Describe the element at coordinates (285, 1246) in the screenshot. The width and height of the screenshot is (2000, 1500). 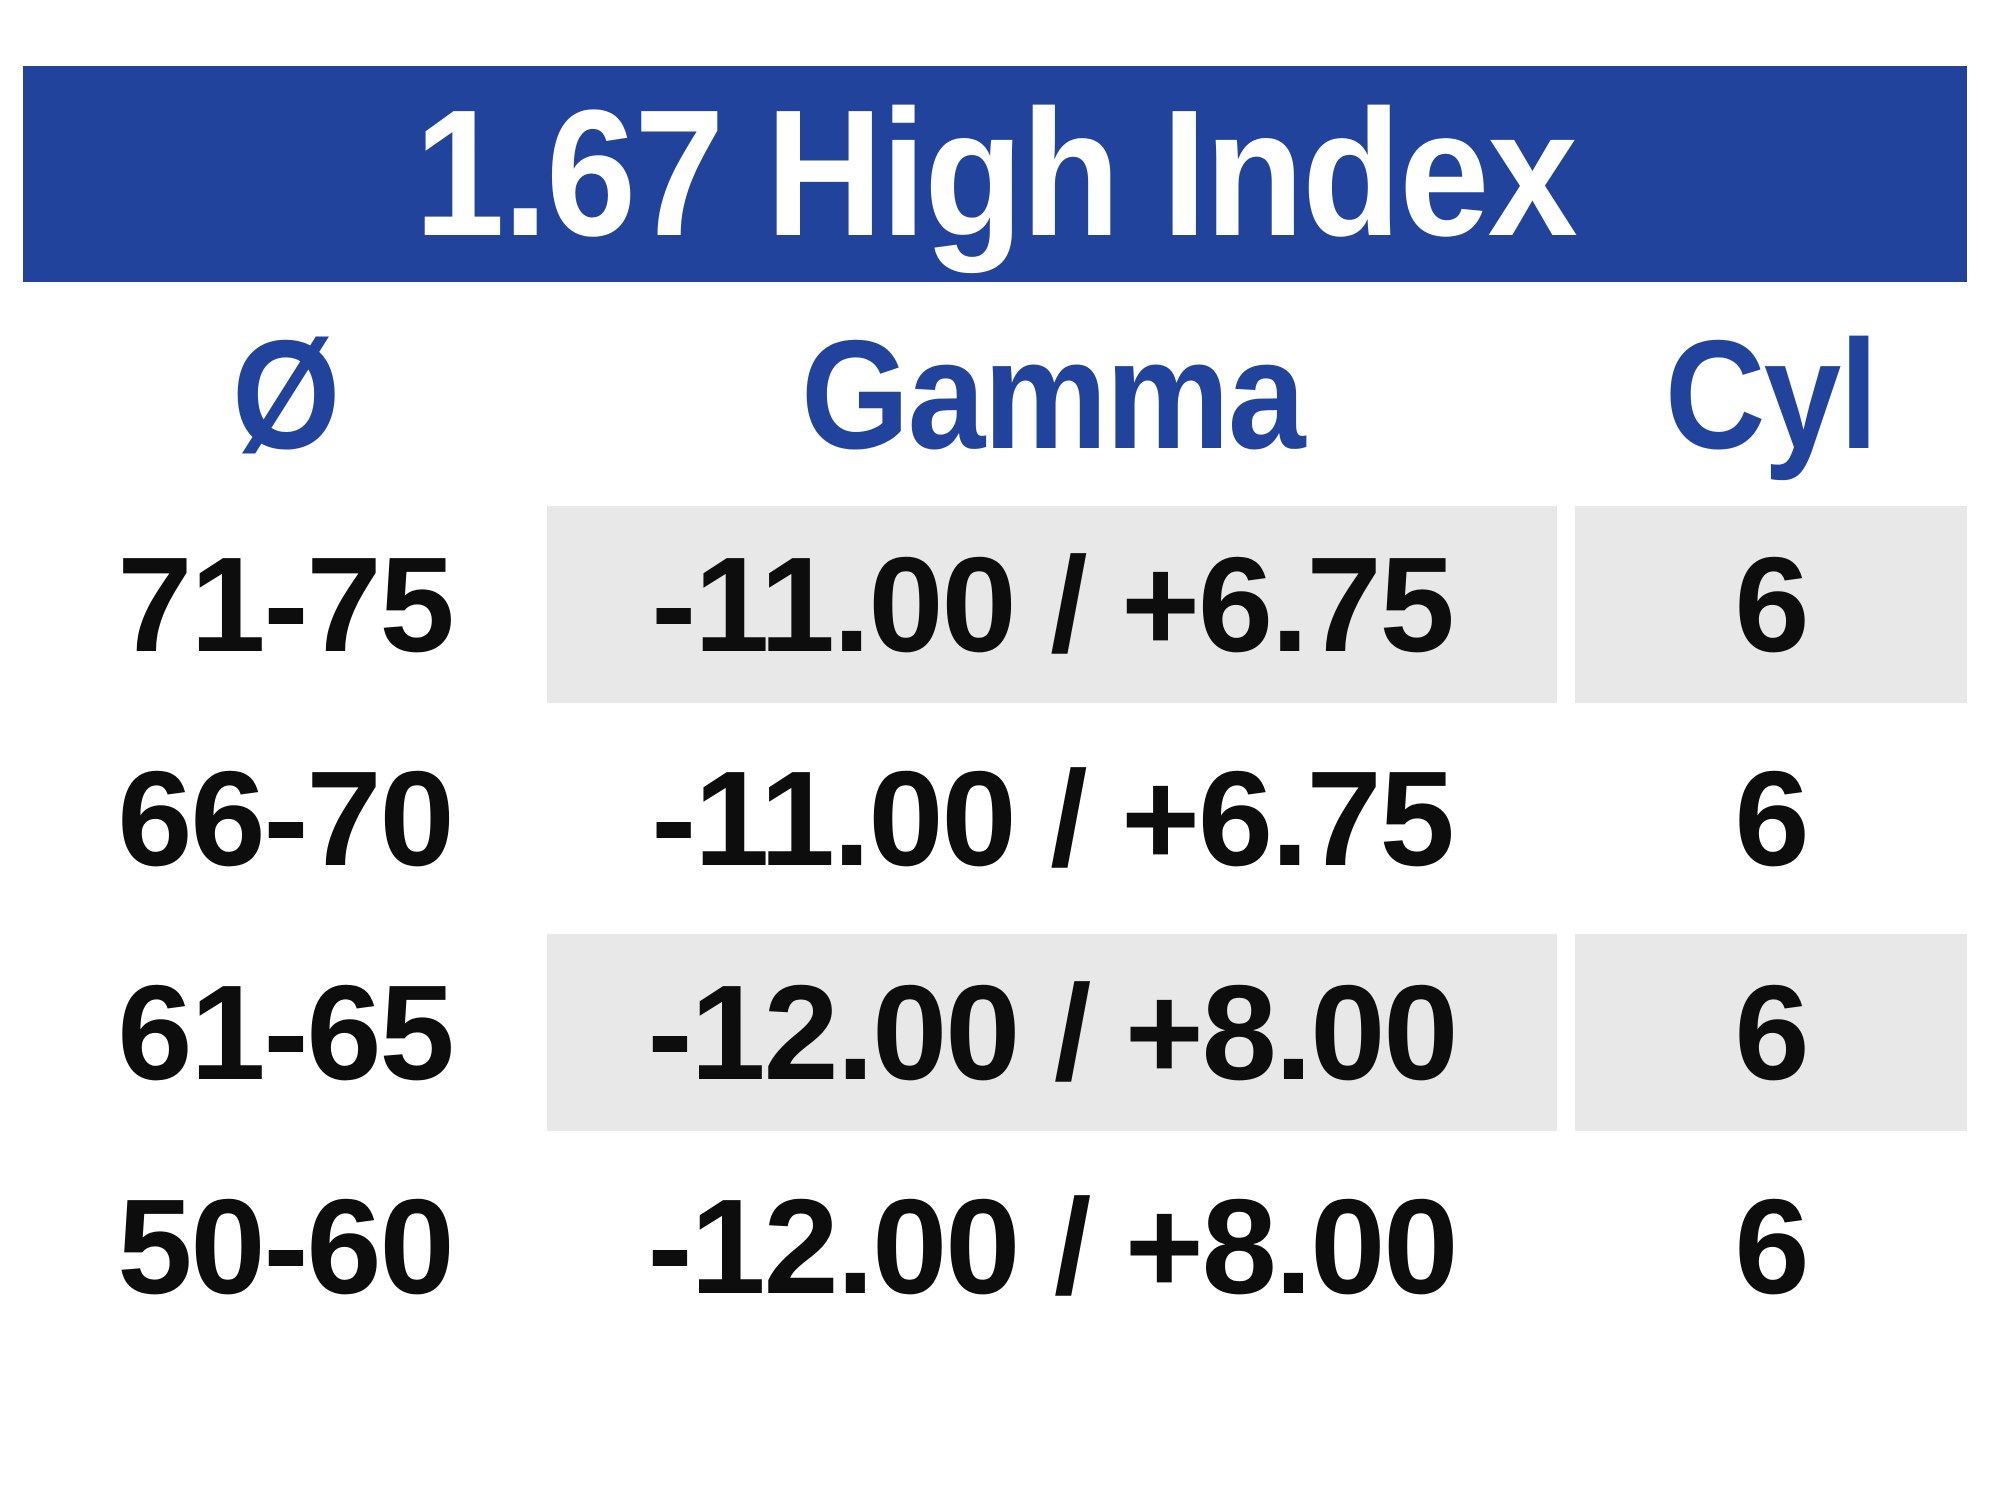
I see `diameter-cell: 50-60` at that location.